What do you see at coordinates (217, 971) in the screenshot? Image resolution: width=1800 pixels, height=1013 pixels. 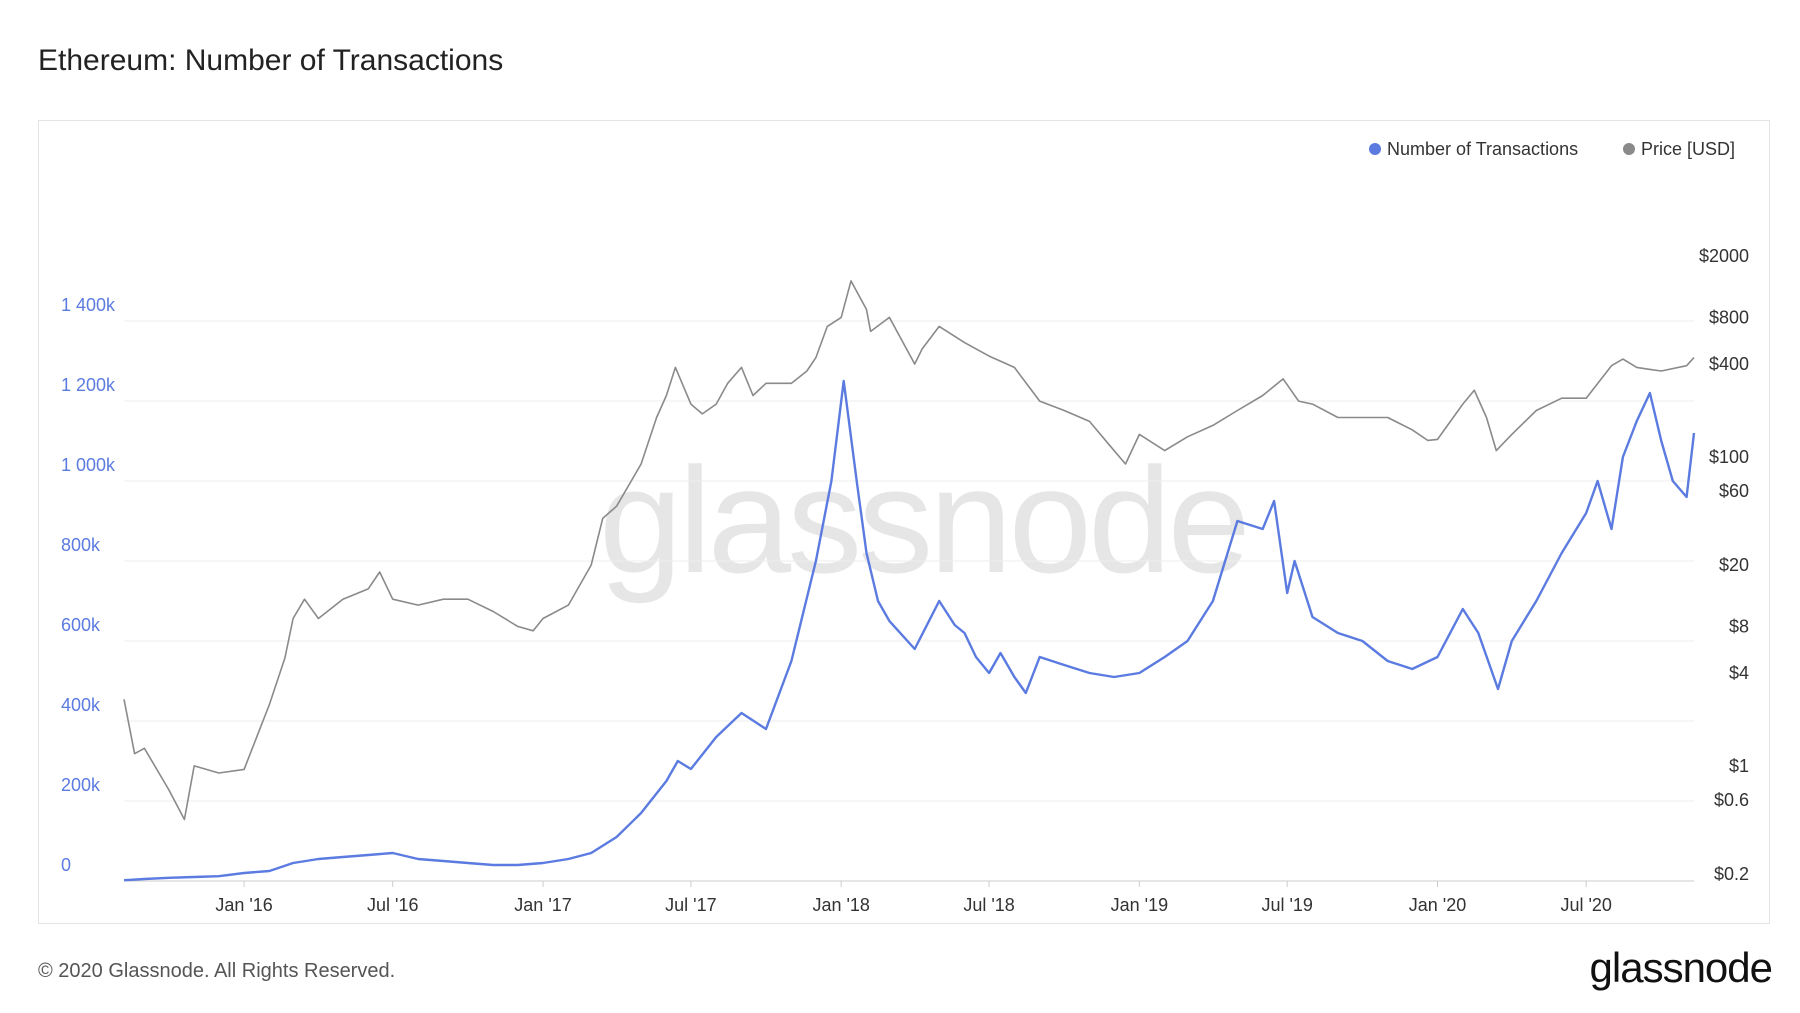 I see `copyright-text: © 2020 Glassnode. All Rights Reserved.` at bounding box center [217, 971].